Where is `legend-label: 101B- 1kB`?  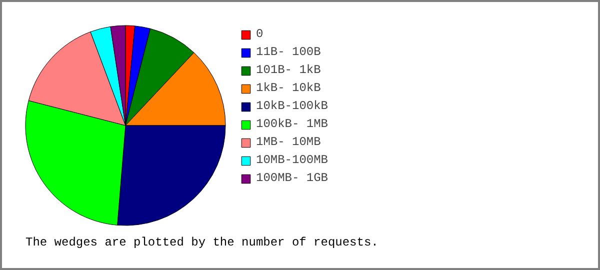 legend-label: 101B- 1kB is located at coordinates (288, 70).